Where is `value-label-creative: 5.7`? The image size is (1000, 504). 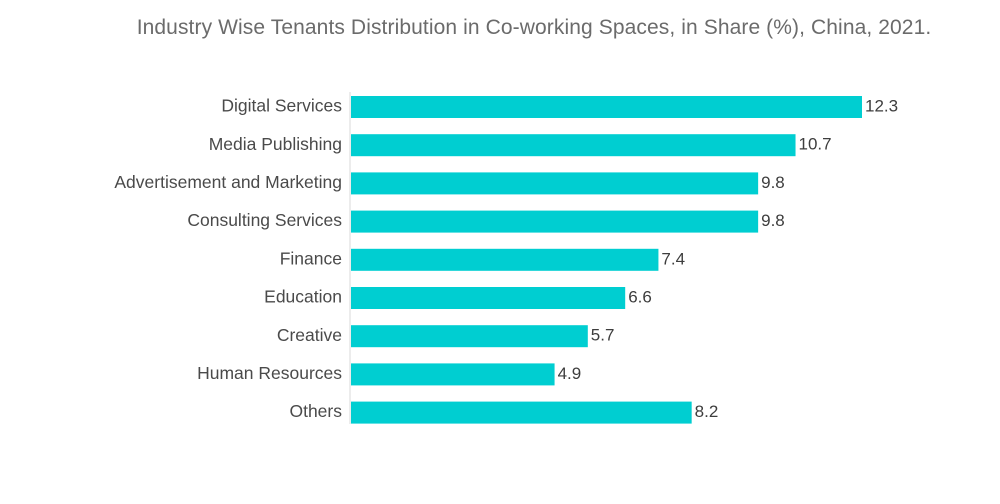 value-label-creative: 5.7 is located at coordinates (603, 335).